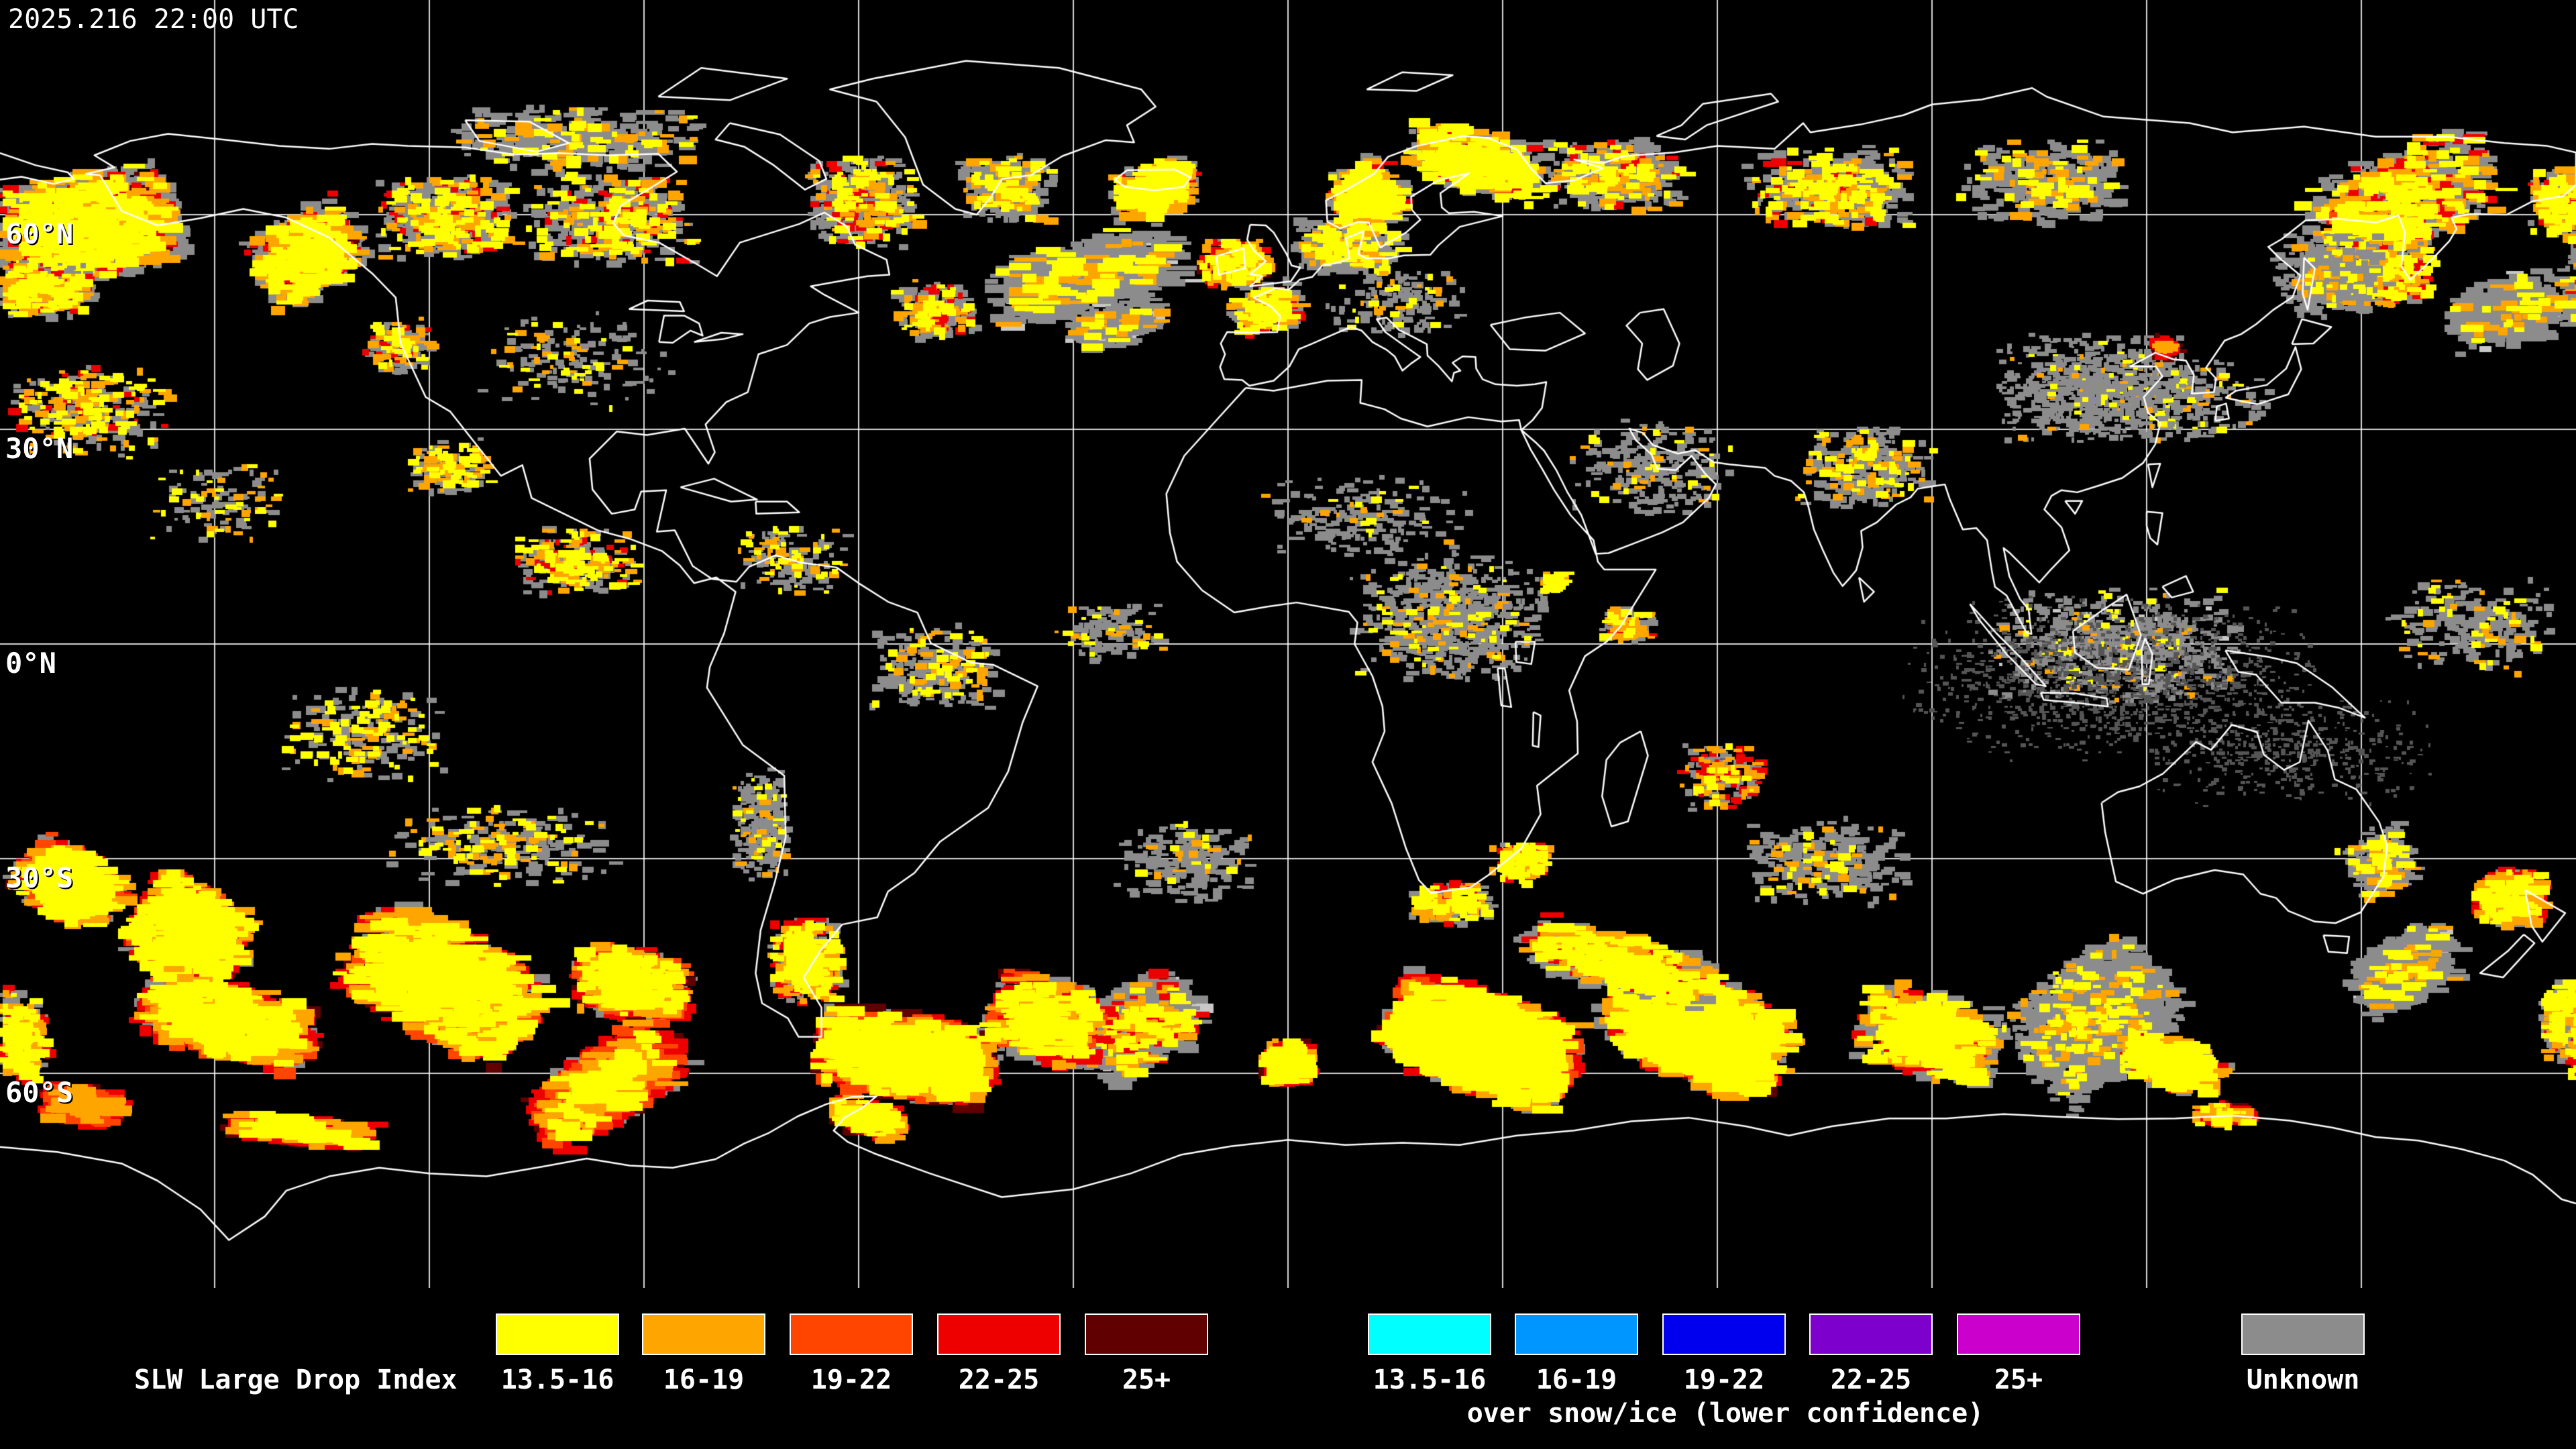  Describe the element at coordinates (1146, 1379) in the screenshot. I see `legend-label-slw-5: 25+` at that location.